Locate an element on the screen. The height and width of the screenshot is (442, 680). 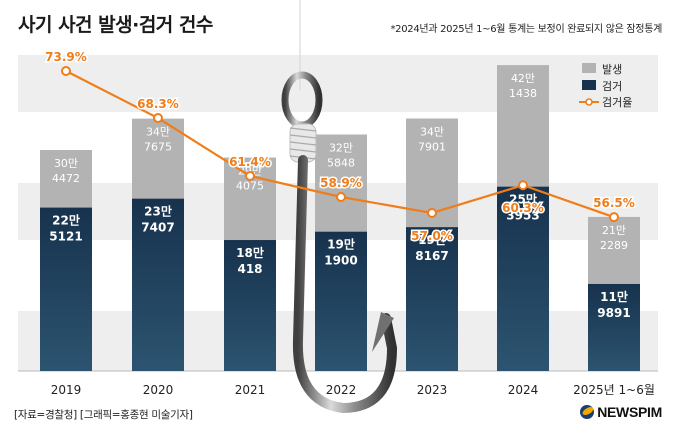
arrest-label: 11만 is located at coordinates (614, 296).